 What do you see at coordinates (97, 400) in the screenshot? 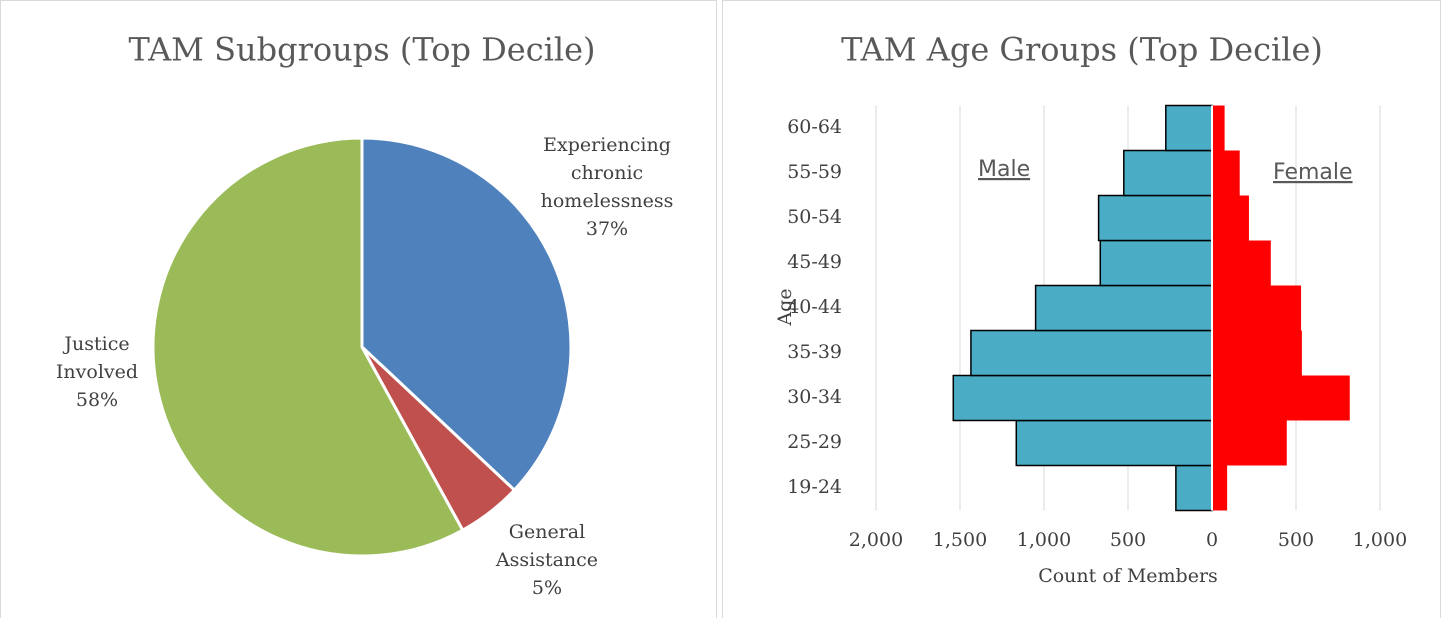
I see `slice-value-label: 58%` at bounding box center [97, 400].